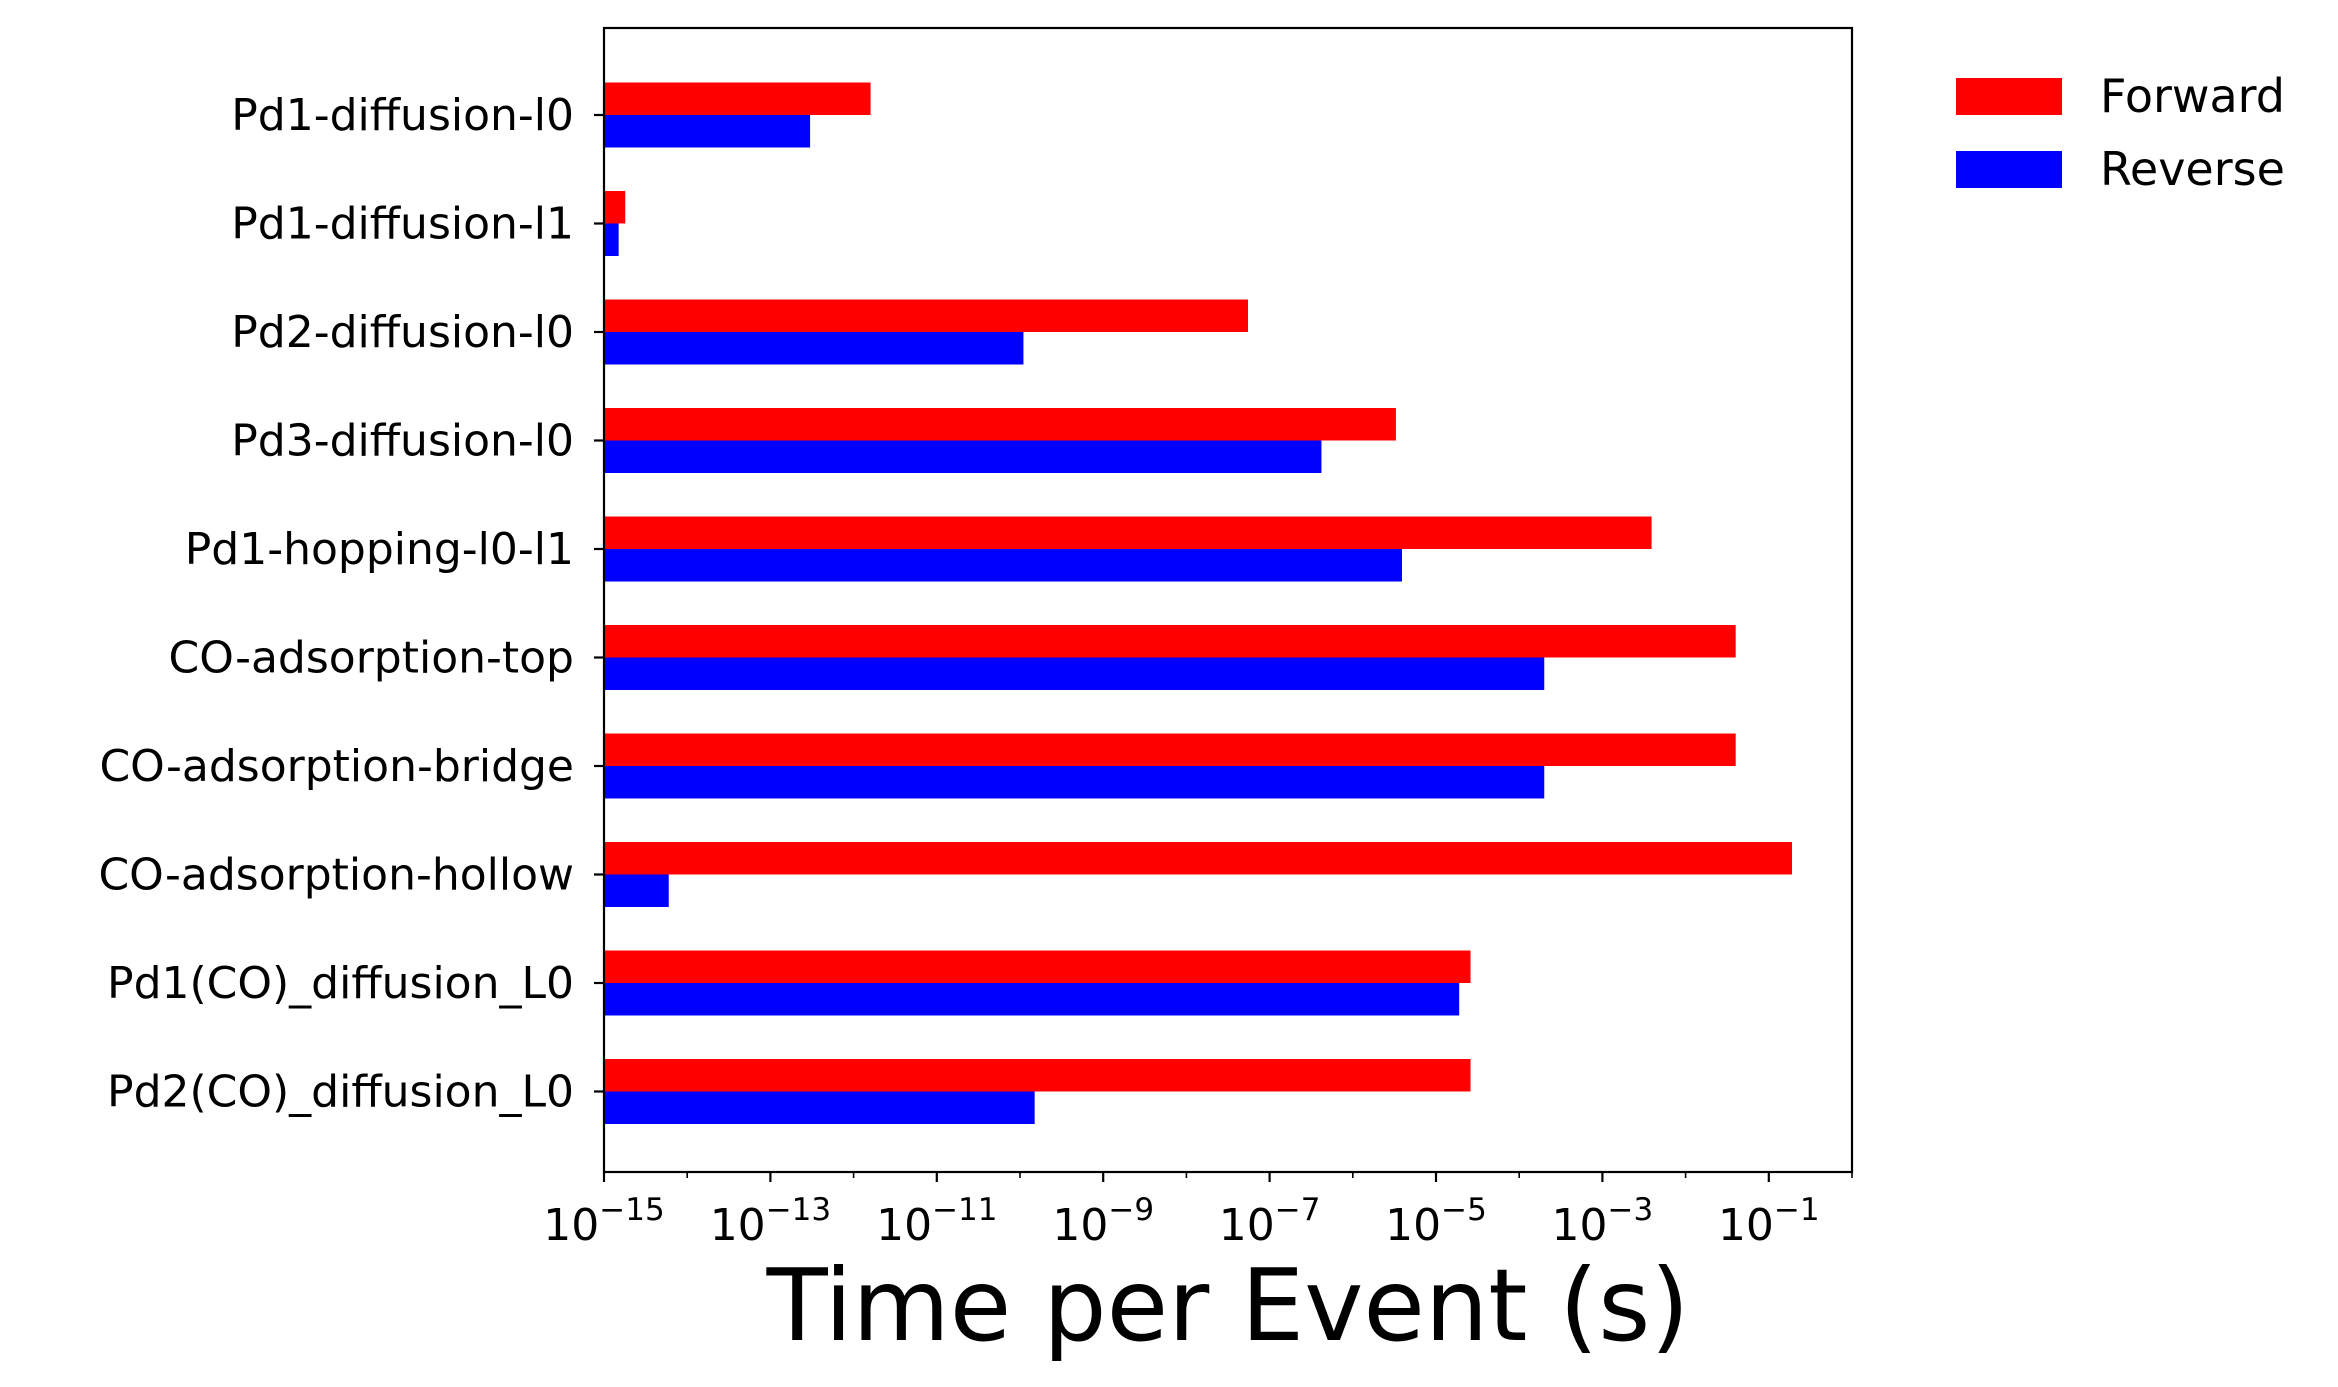  Describe the element at coordinates (2009, 169) in the screenshot. I see `legend-swatch-reverse` at that location.